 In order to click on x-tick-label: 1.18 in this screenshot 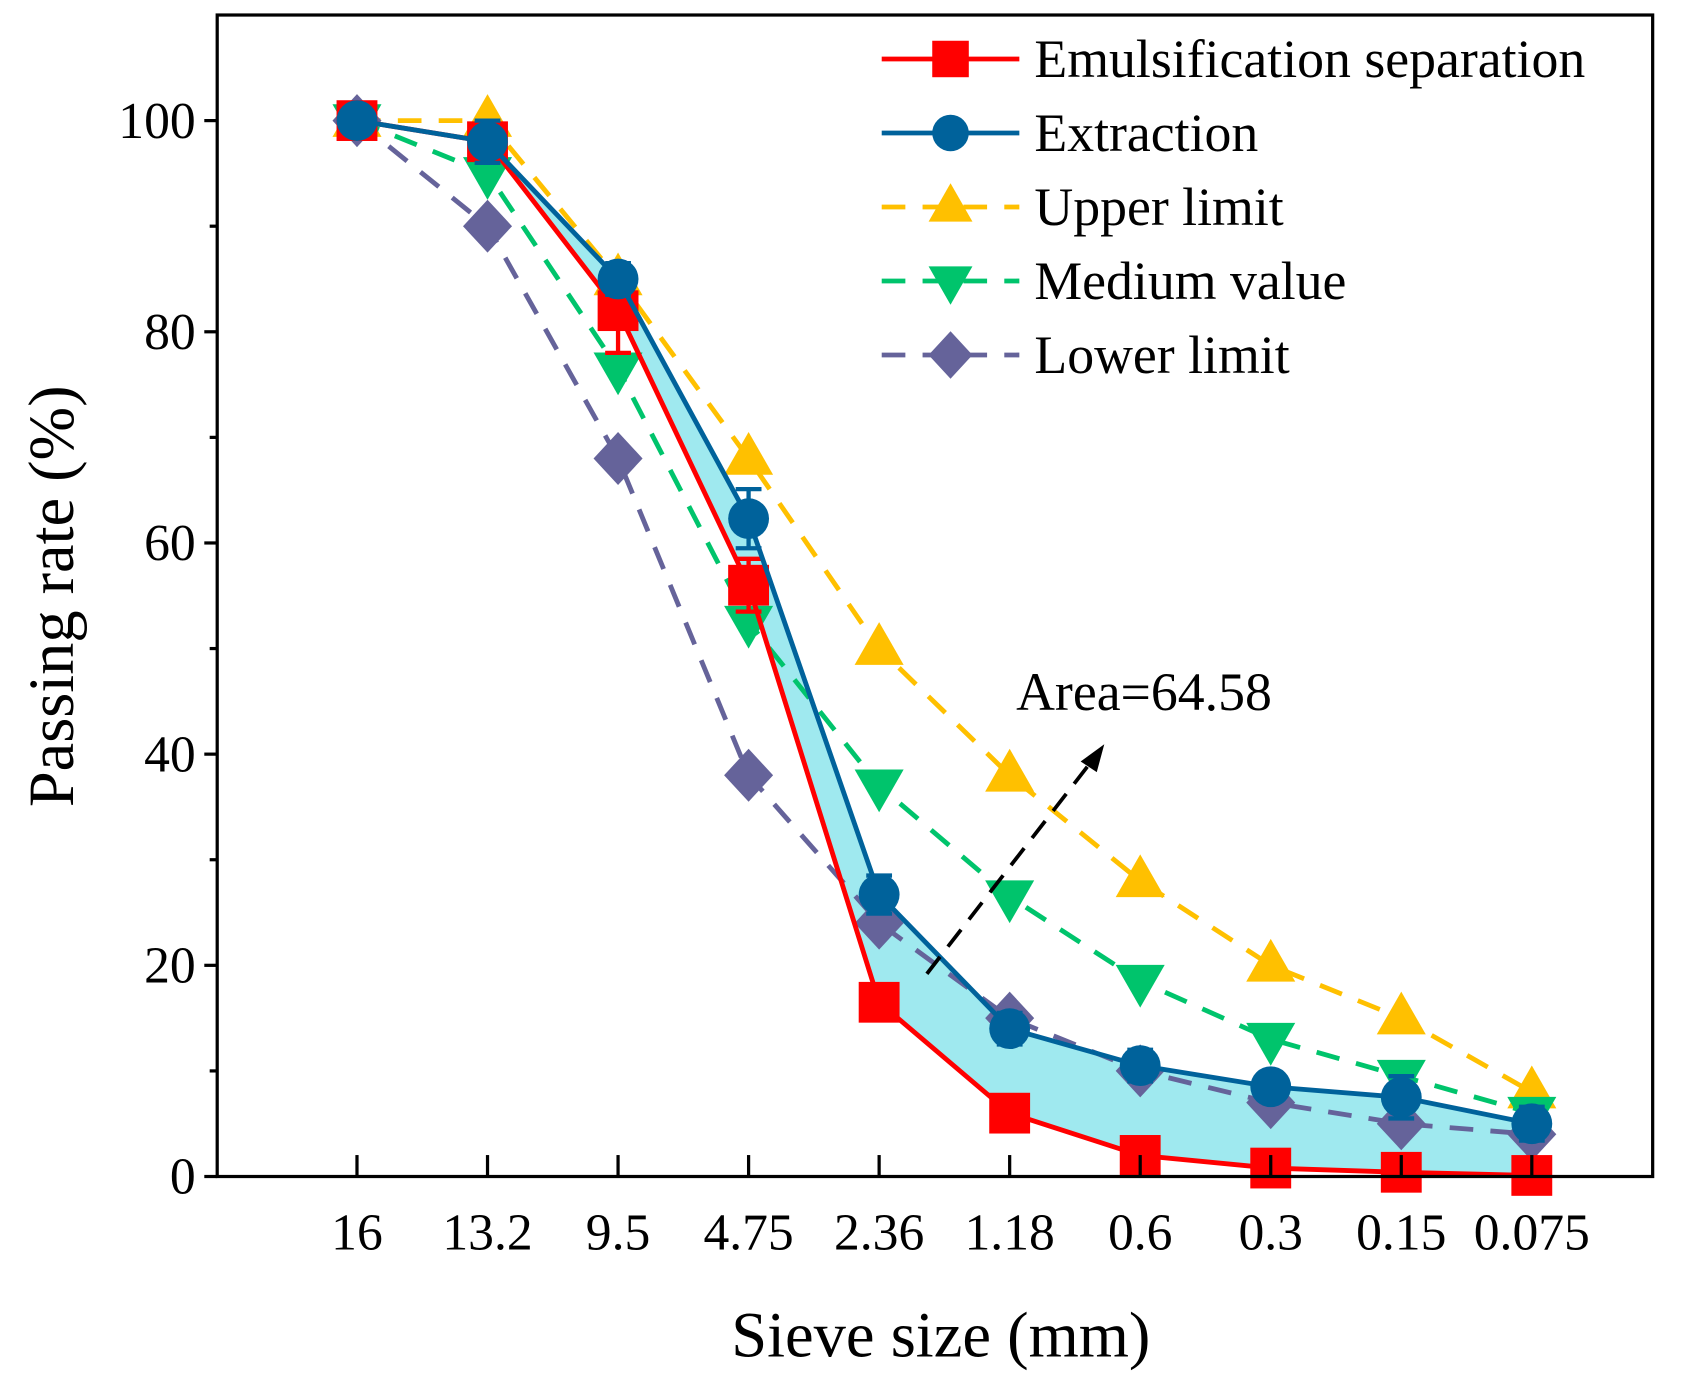, I will do `click(1010, 1232)`.